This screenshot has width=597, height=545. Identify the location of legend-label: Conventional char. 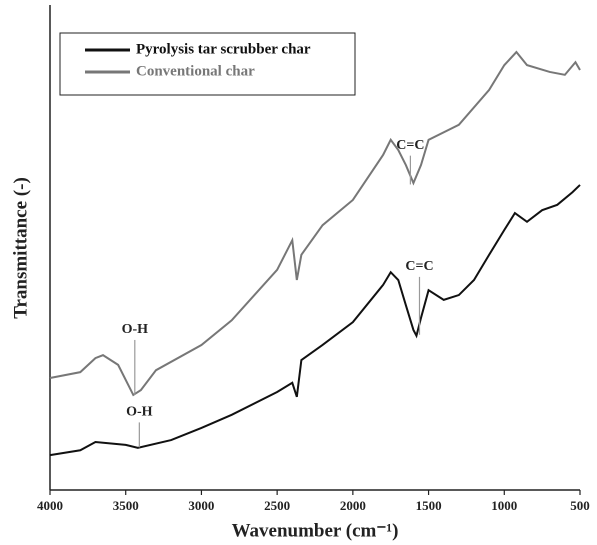
(195, 71).